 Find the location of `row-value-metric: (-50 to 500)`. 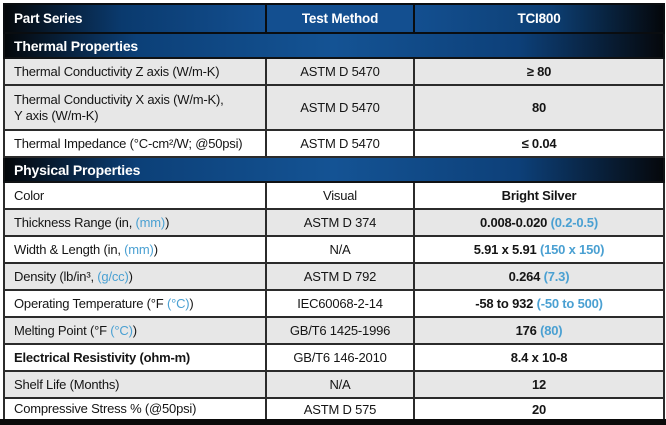

row-value-metric: (-50 to 500) is located at coordinates (569, 303).